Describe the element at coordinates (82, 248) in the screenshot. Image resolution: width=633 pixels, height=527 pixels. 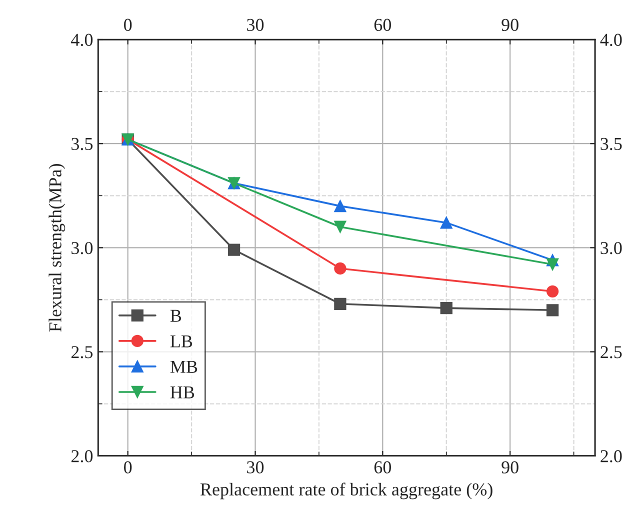
I see `y-tick-label: 3.0` at that location.